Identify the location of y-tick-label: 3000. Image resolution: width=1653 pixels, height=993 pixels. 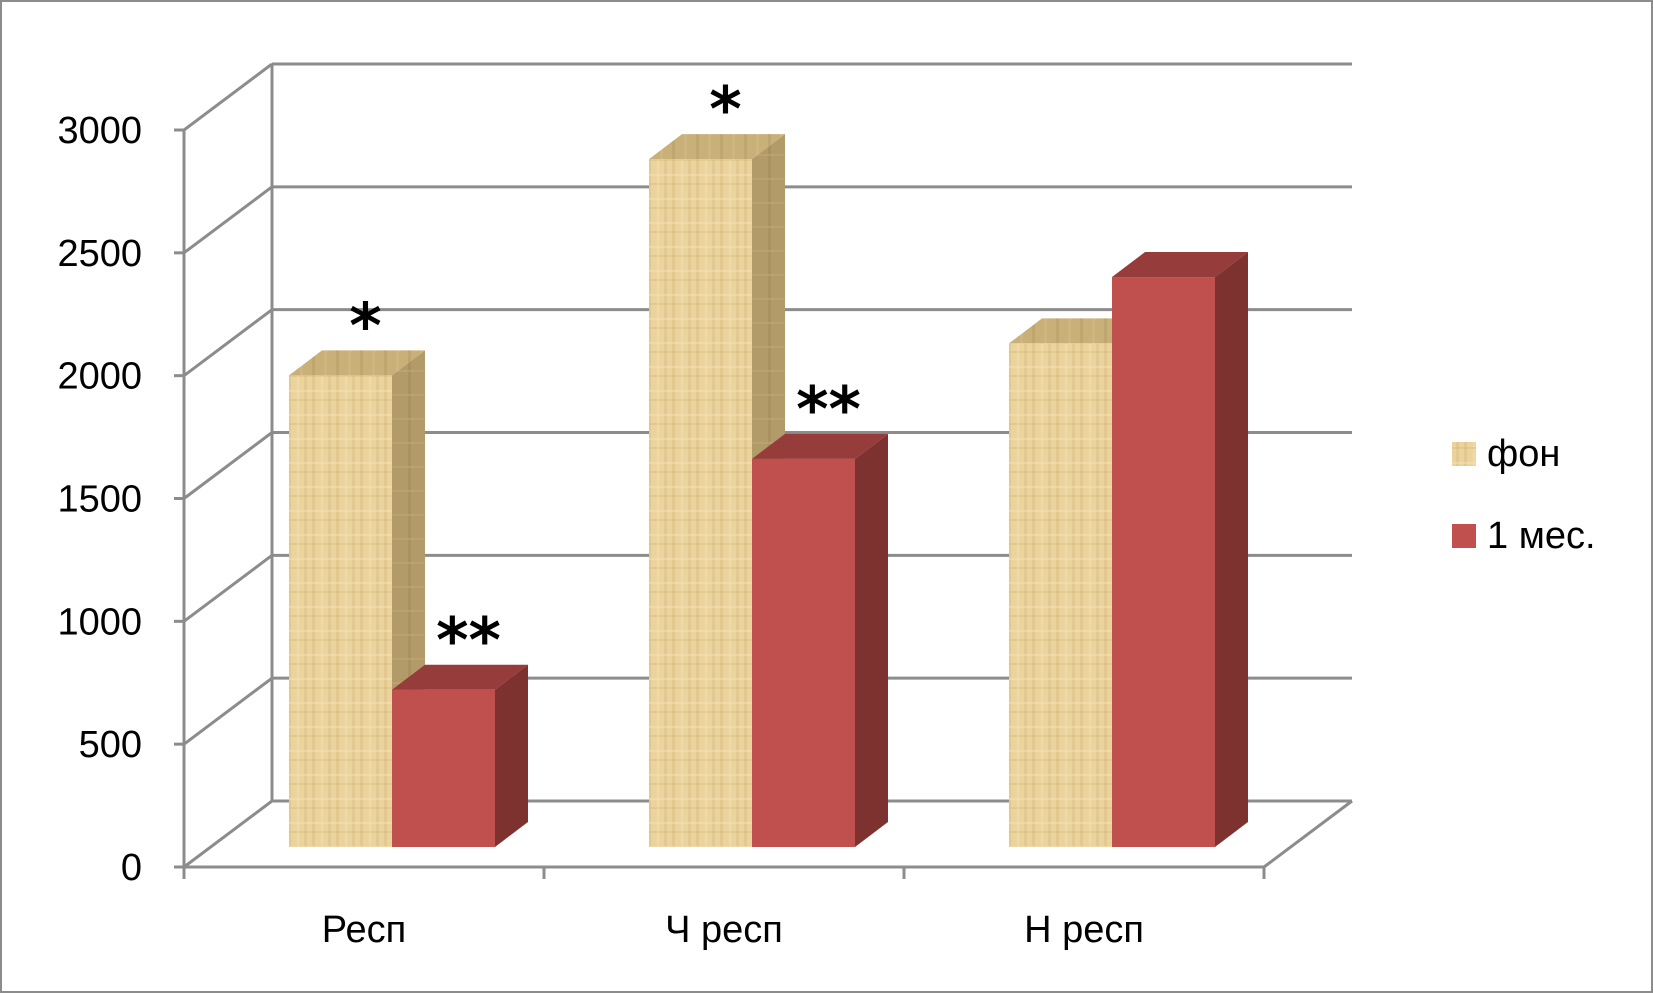
(99, 131).